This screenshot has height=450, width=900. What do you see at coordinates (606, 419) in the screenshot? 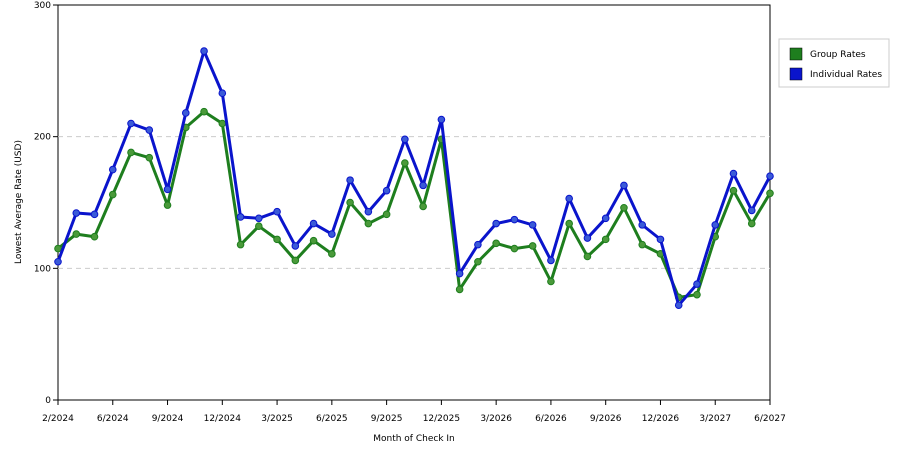
I see `x-tick-label: 9/2026` at bounding box center [606, 419].